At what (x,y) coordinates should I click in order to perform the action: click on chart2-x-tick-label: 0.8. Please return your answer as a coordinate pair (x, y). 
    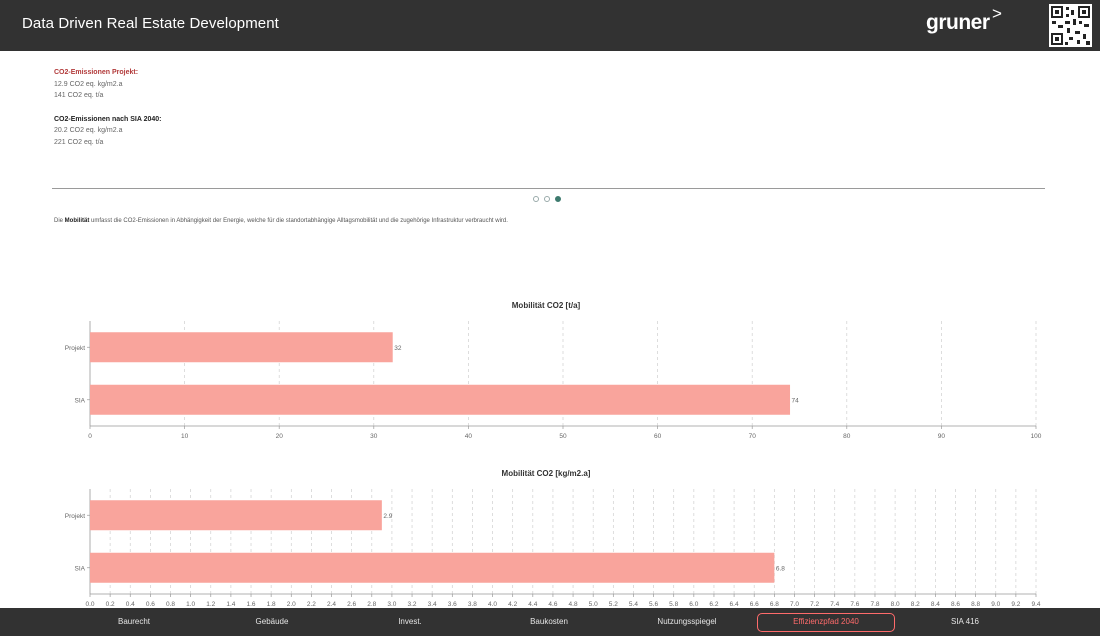
    Looking at the image, I should click on (170, 604).